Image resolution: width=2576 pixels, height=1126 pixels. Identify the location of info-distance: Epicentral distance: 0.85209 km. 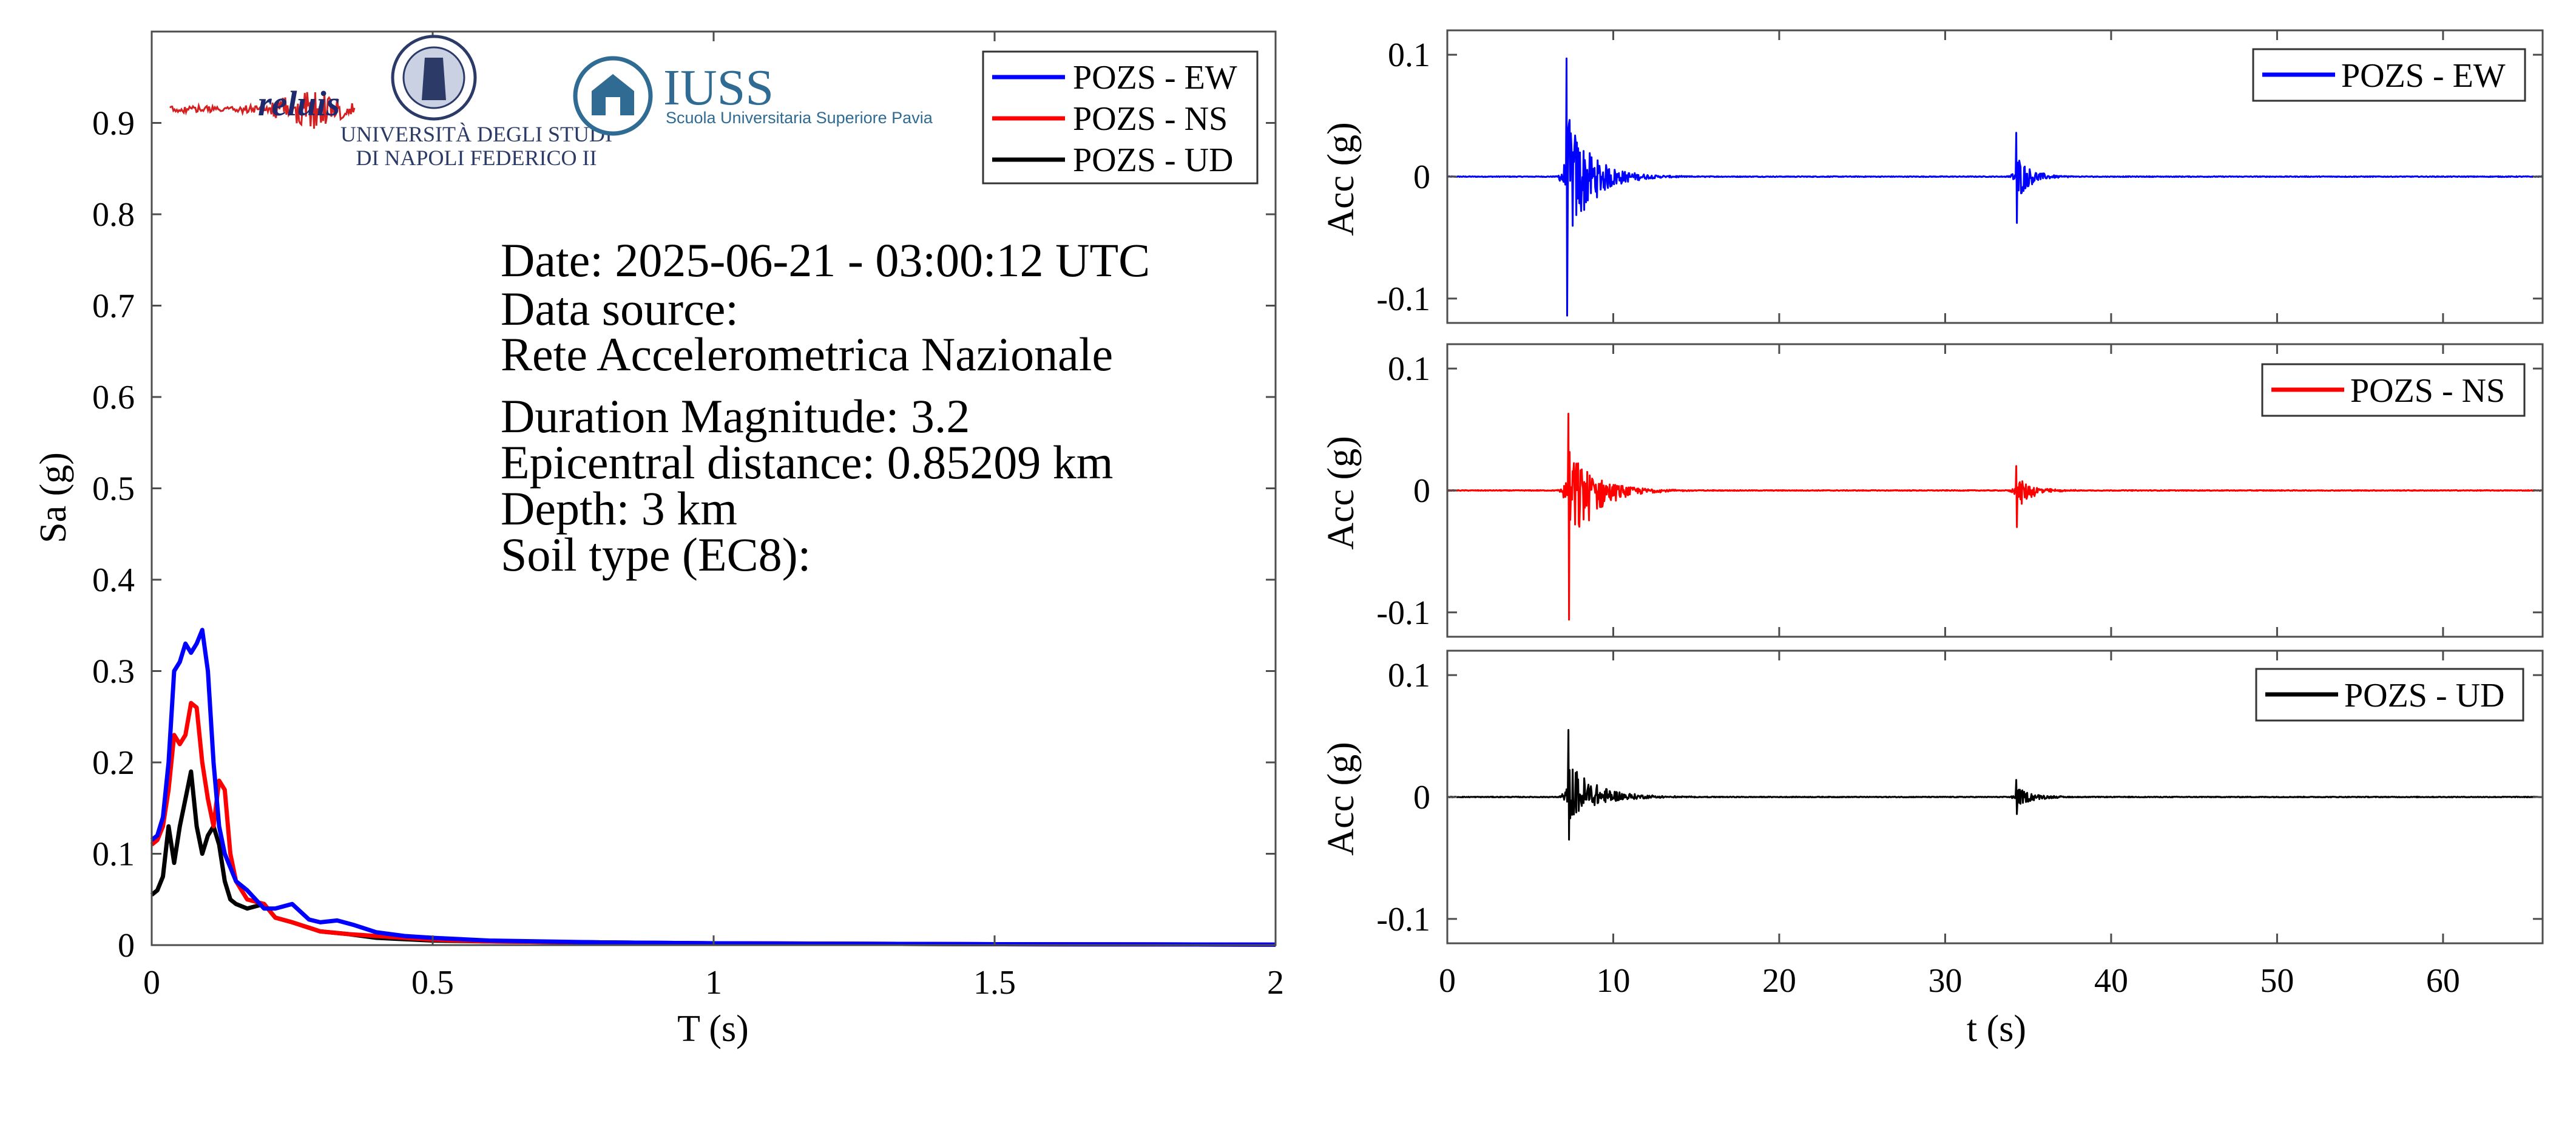
(807, 462).